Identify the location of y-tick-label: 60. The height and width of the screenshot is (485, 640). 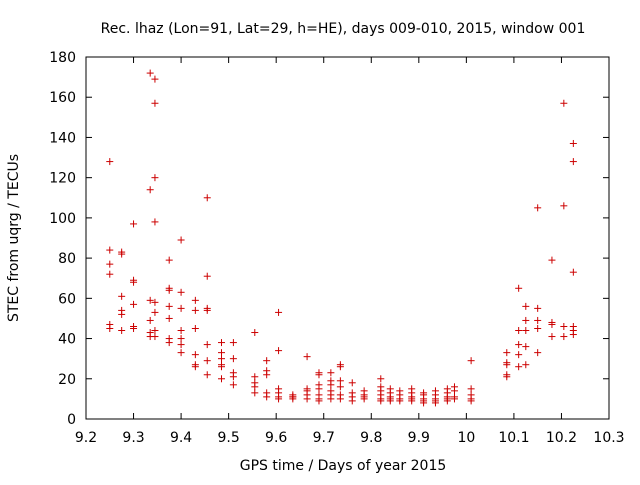
(67, 299).